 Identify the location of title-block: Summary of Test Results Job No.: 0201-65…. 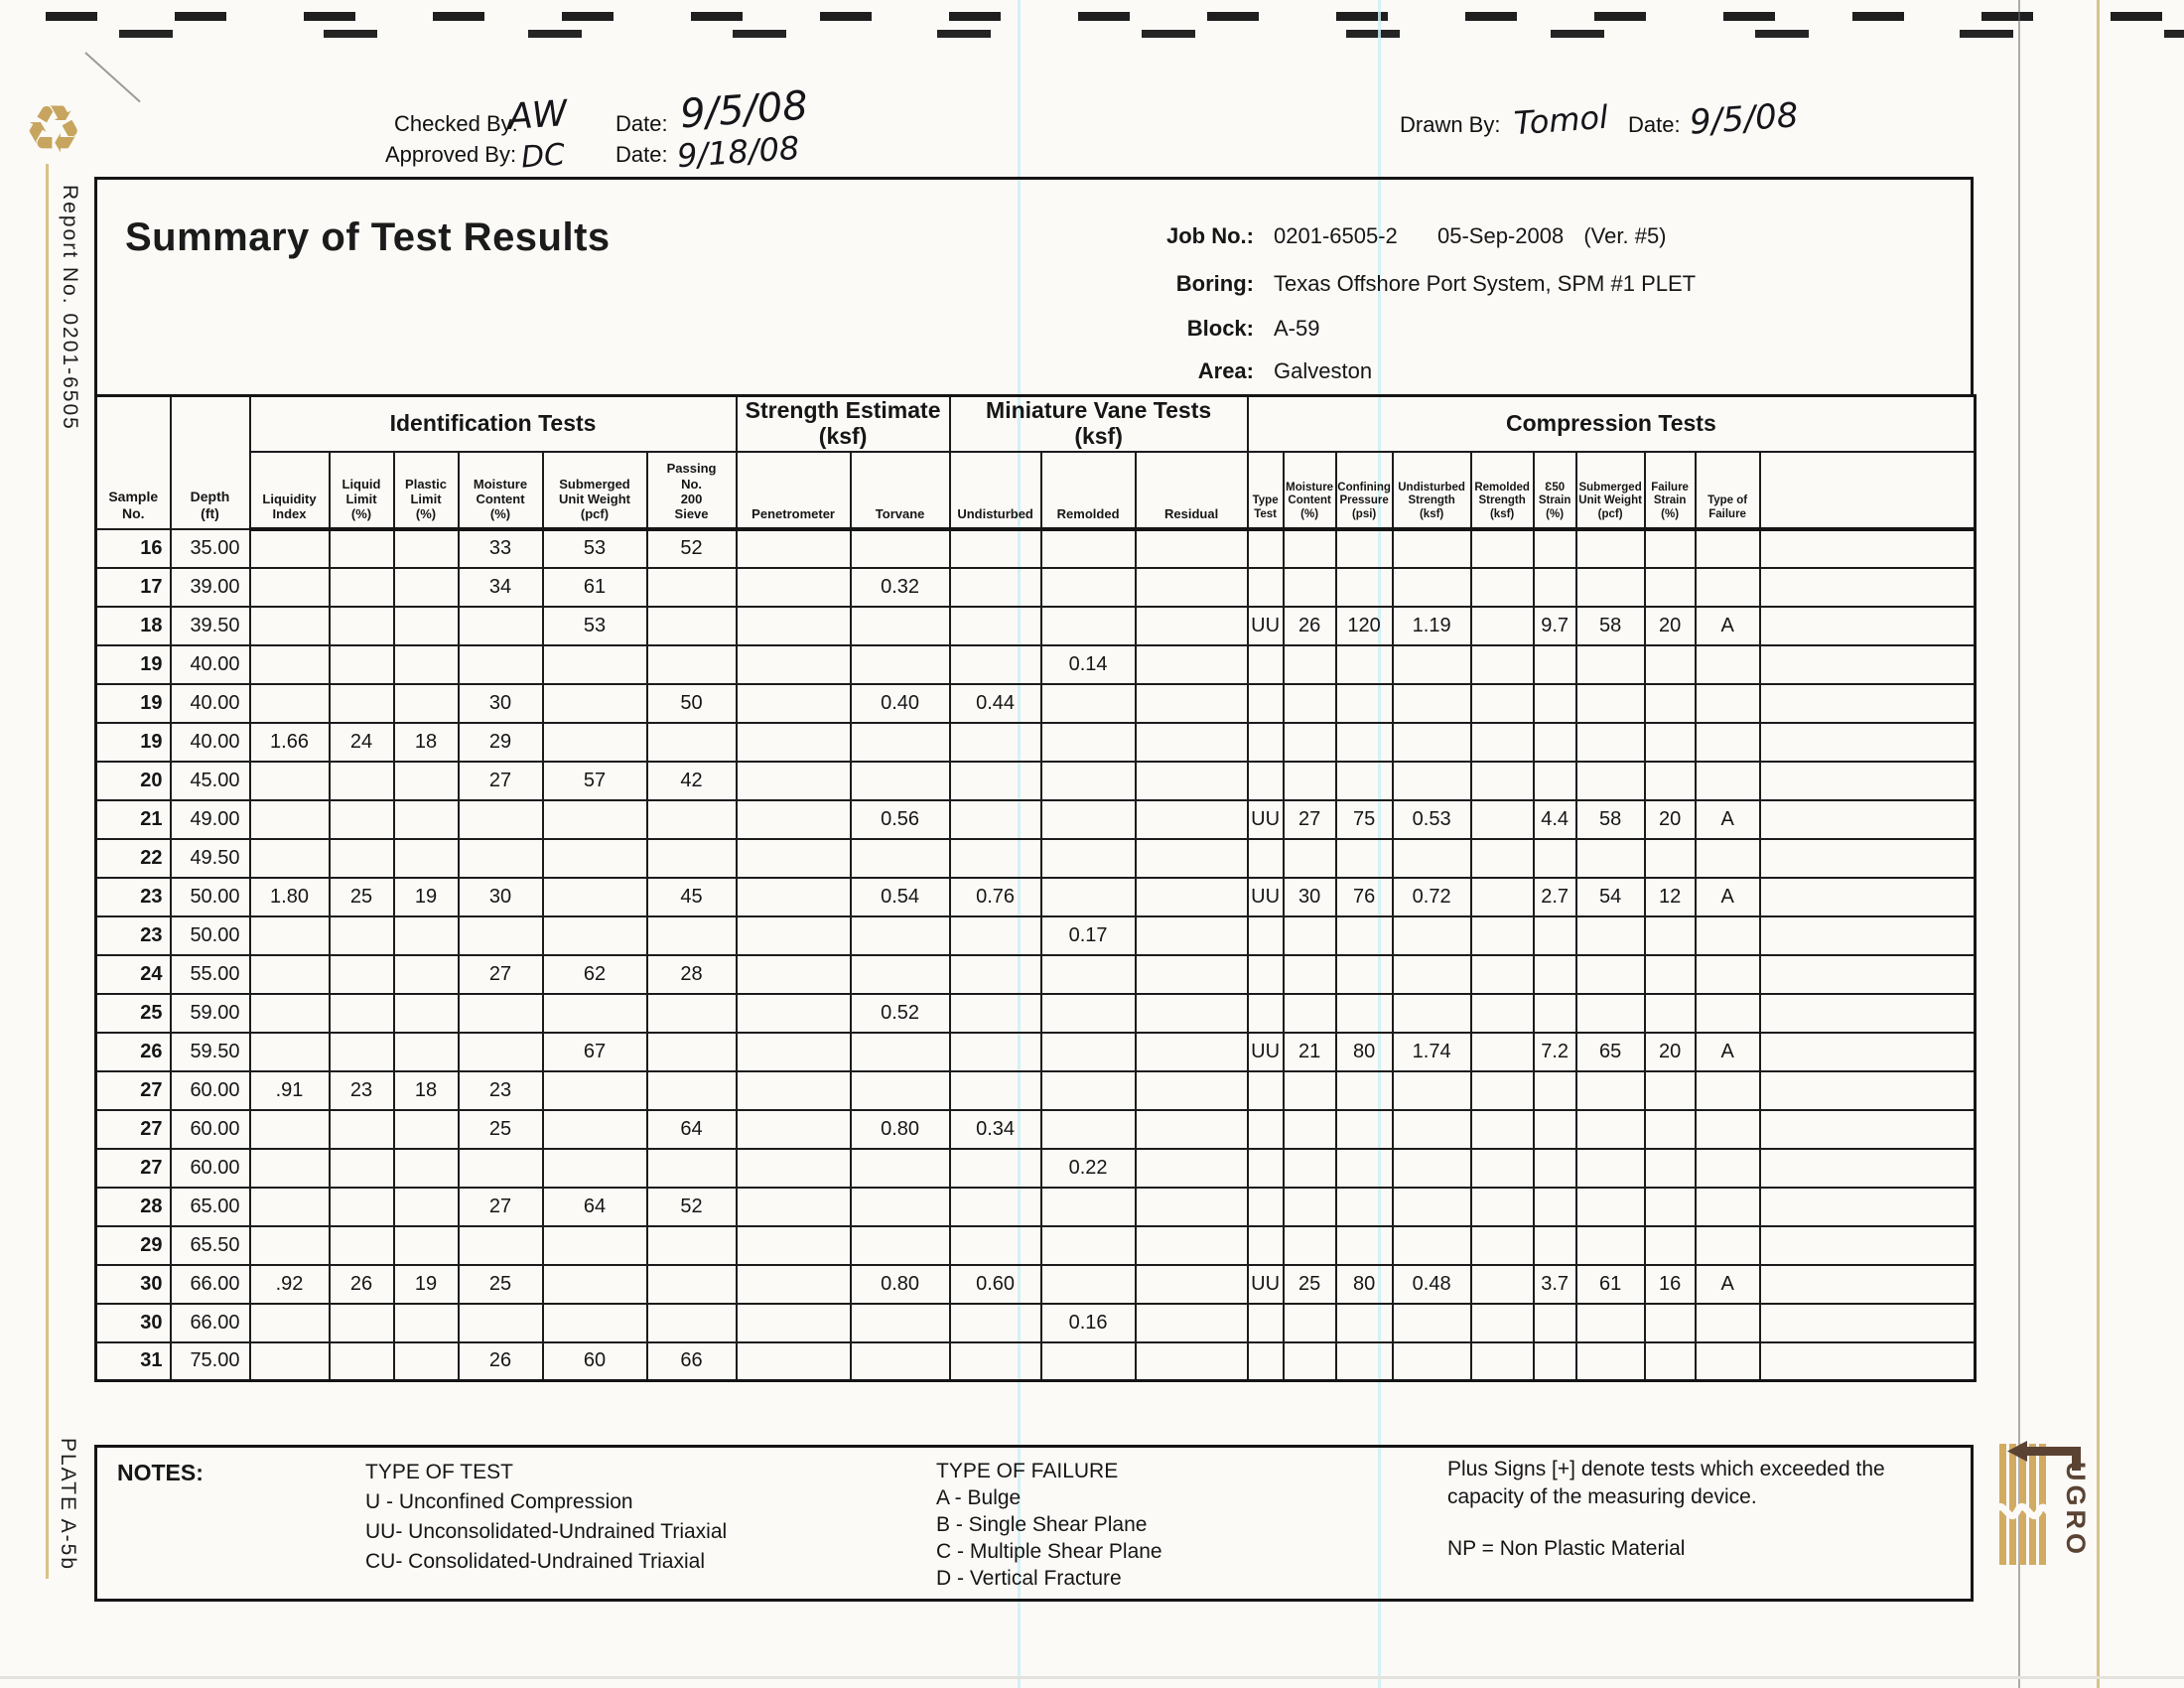
(1034, 287).